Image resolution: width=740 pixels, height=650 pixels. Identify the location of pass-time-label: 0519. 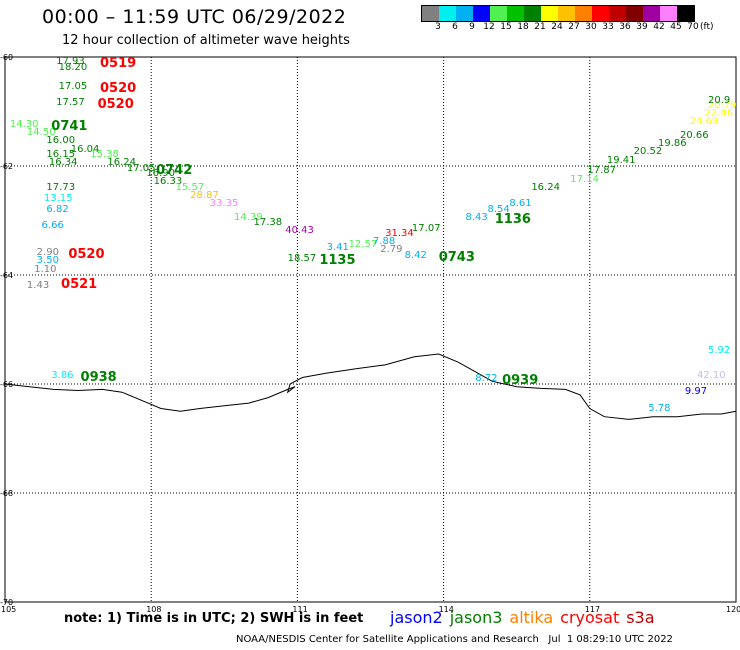
(118, 64).